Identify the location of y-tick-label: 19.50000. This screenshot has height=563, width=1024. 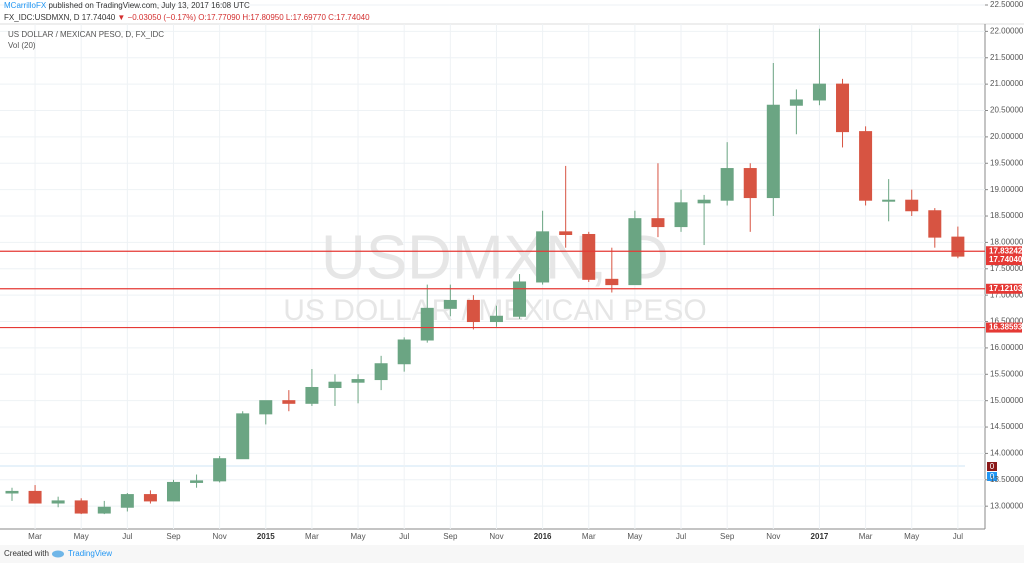
(1007, 162).